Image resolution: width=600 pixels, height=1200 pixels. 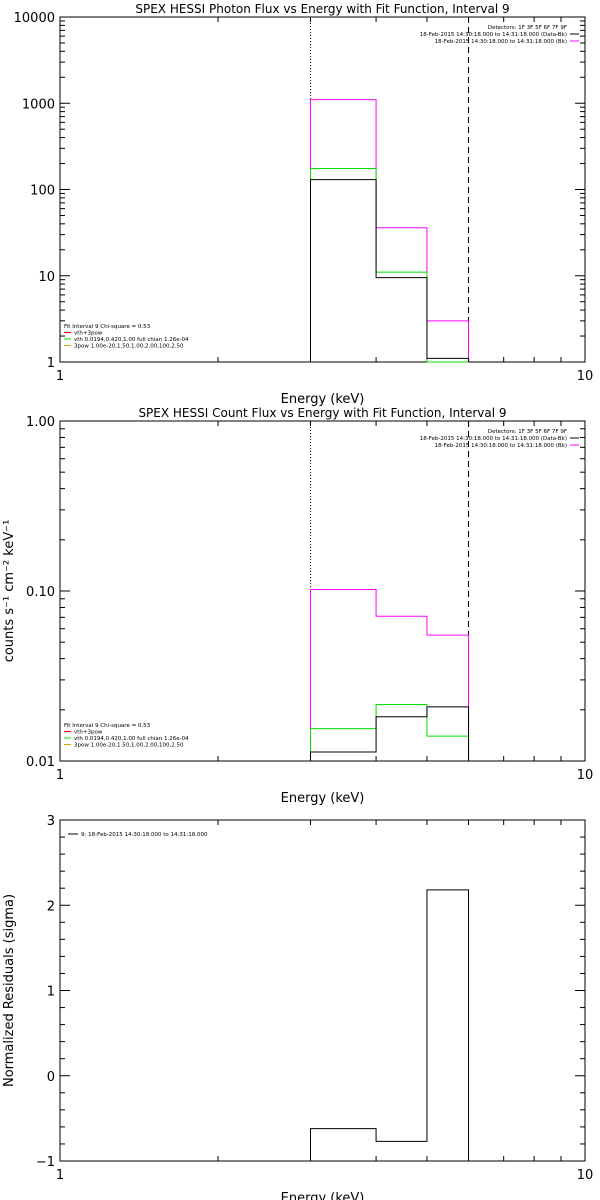 I want to click on y-axis-label: Normalized Residuals (sigma), so click(x=9, y=990).